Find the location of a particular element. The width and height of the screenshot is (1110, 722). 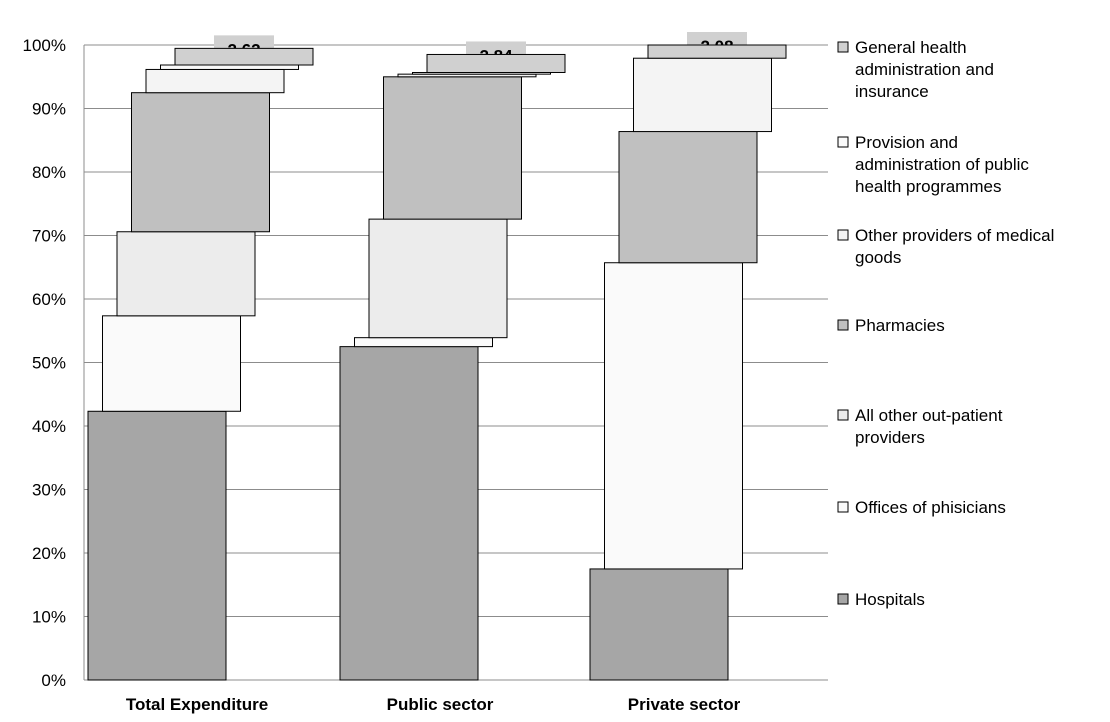

legend-label: administration and is located at coordinates (924, 69).